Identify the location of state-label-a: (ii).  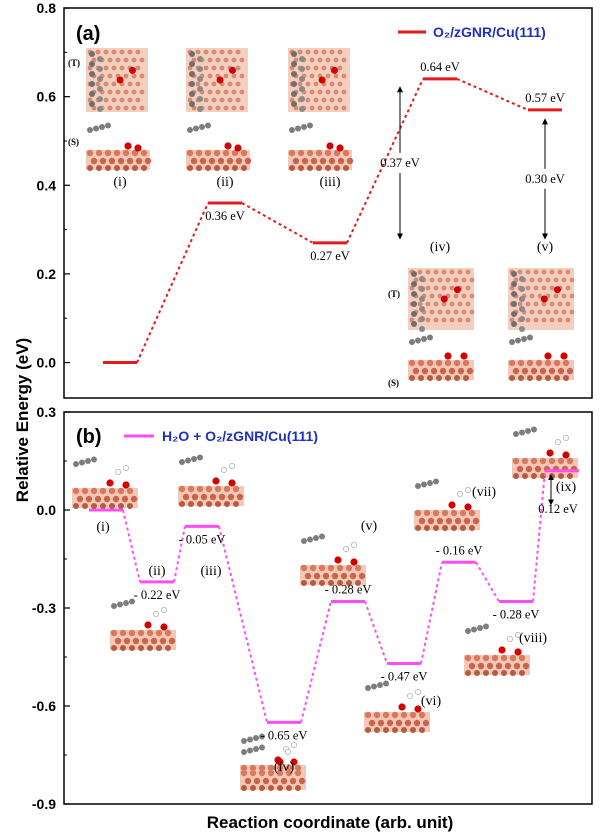
(224, 182).